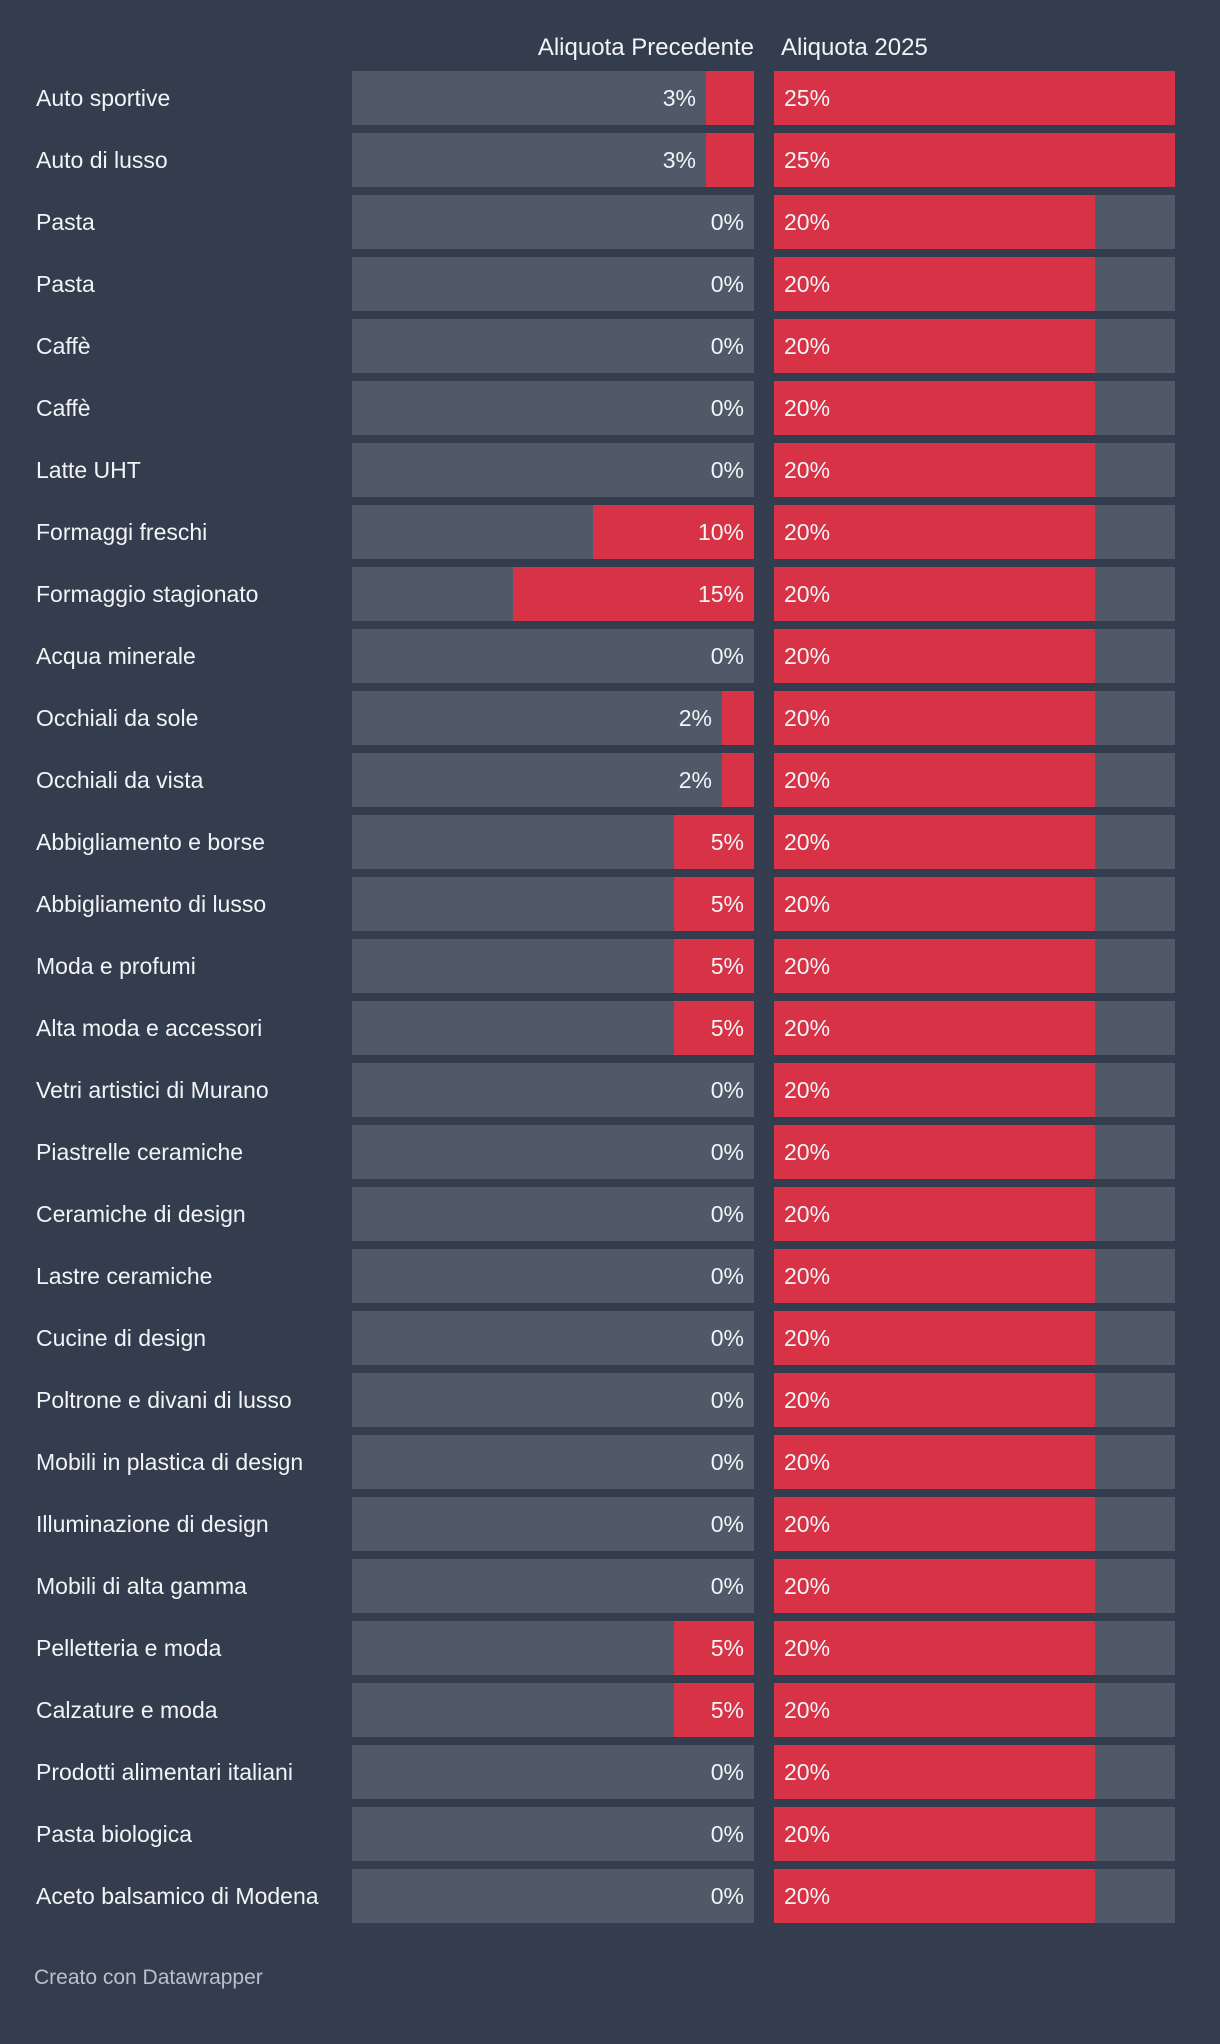 This screenshot has width=1220, height=2044. What do you see at coordinates (129, 1648) in the screenshot?
I see `category-label: Pelletteria e moda` at bounding box center [129, 1648].